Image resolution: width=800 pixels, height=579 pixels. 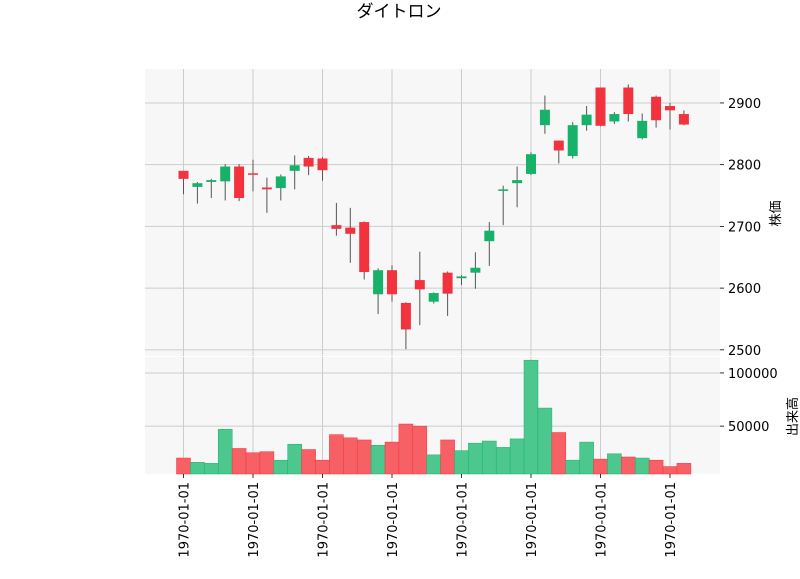 I want to click on volume-axis-label: 出来高, so click(x=792, y=416).